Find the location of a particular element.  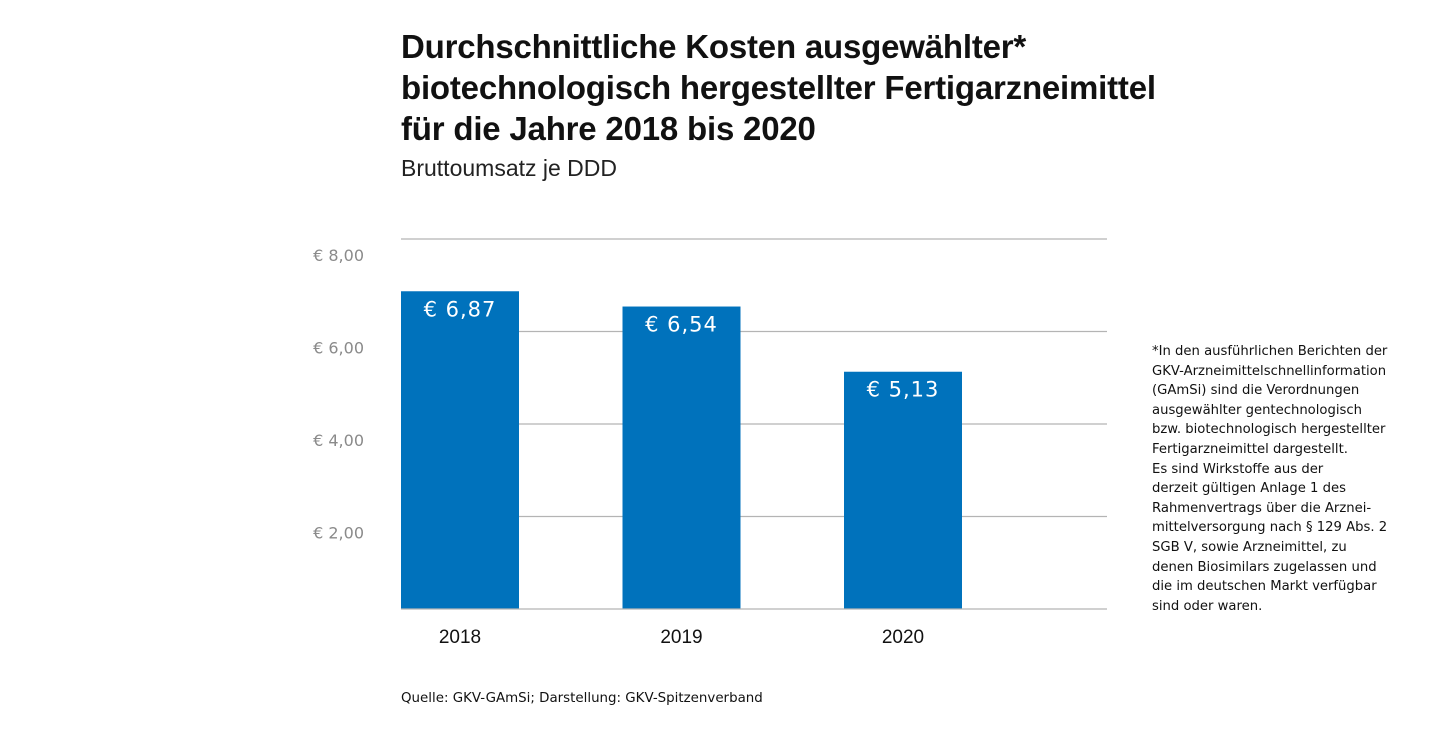

y-tick-label: € 4,00 is located at coordinates (338, 440).